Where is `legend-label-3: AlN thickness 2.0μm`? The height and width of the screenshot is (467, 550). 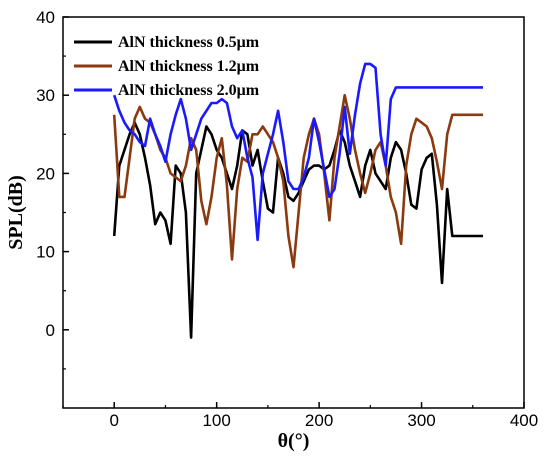
legend-label-3: AlN thickness 2.0μm is located at coordinates (189, 90).